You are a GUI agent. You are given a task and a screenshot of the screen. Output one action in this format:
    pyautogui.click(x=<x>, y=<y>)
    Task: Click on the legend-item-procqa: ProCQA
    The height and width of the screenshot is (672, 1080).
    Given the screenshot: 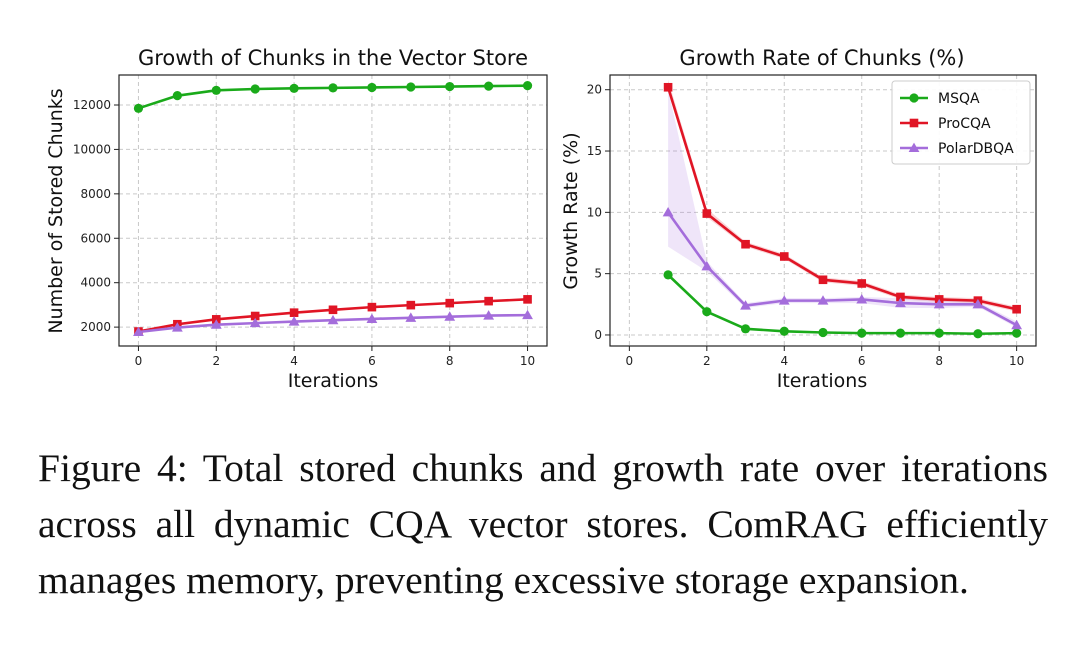 What is the action you would take?
    pyautogui.click(x=945, y=124)
    